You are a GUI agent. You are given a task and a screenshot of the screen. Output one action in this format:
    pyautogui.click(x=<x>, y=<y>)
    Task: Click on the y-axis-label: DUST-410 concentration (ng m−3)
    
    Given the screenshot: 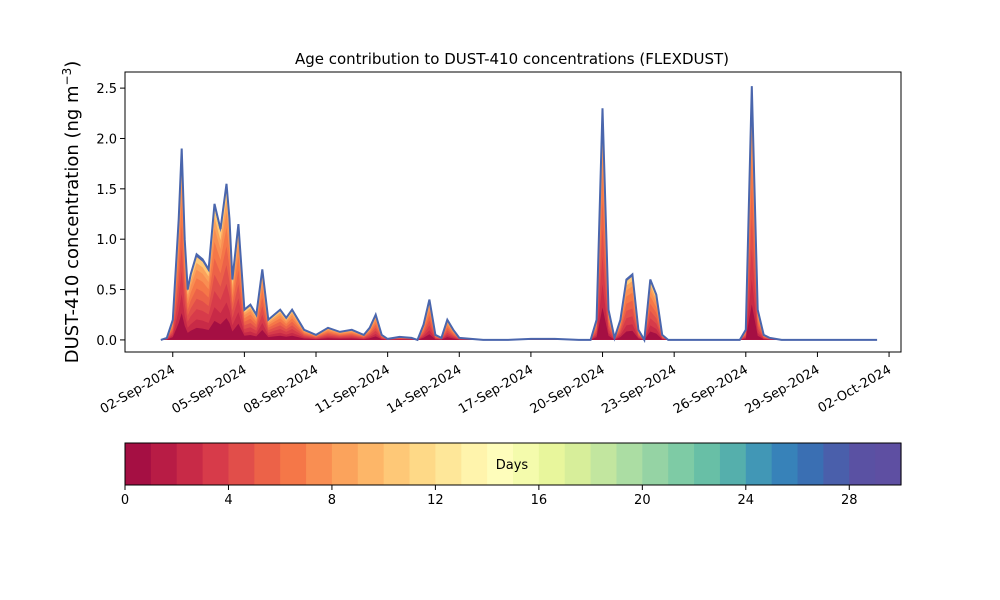 What is the action you would take?
    pyautogui.click(x=71, y=212)
    